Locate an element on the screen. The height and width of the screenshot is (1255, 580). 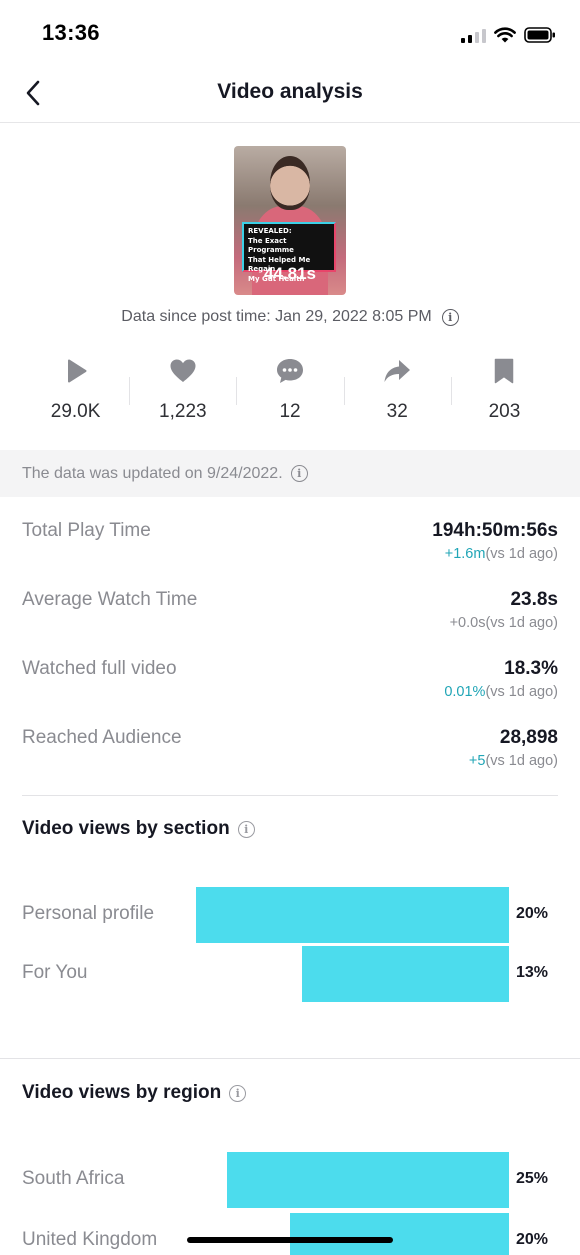
nav-bar: Video analysis is located at coordinates (290, 92).